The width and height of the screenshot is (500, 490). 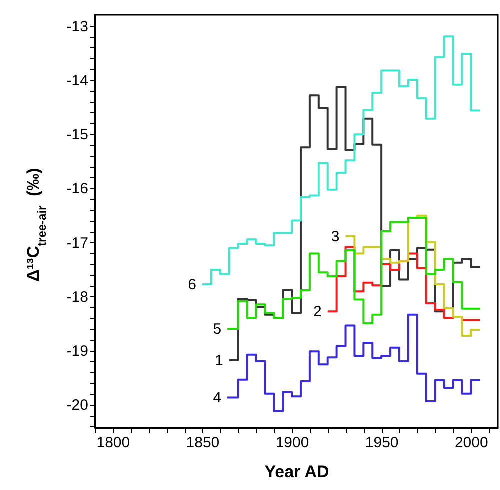 What do you see at coordinates (77, 405) in the screenshot?
I see `y-tick-label: -20` at bounding box center [77, 405].